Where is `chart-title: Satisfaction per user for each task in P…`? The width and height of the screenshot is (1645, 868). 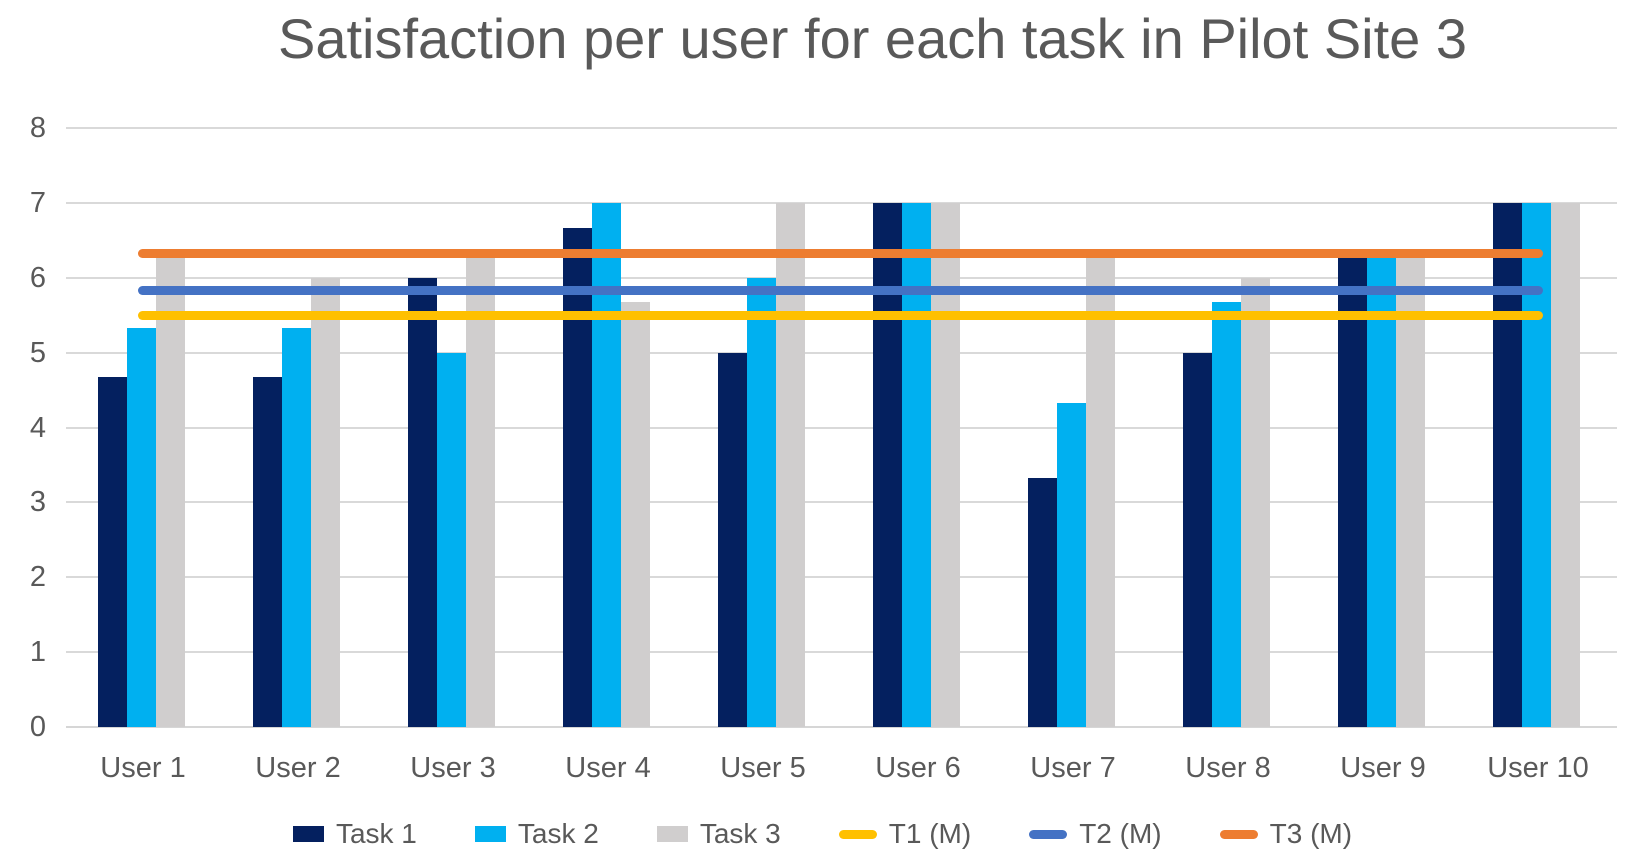
chart-title: Satisfaction per user for each task in P… is located at coordinates (872, 38).